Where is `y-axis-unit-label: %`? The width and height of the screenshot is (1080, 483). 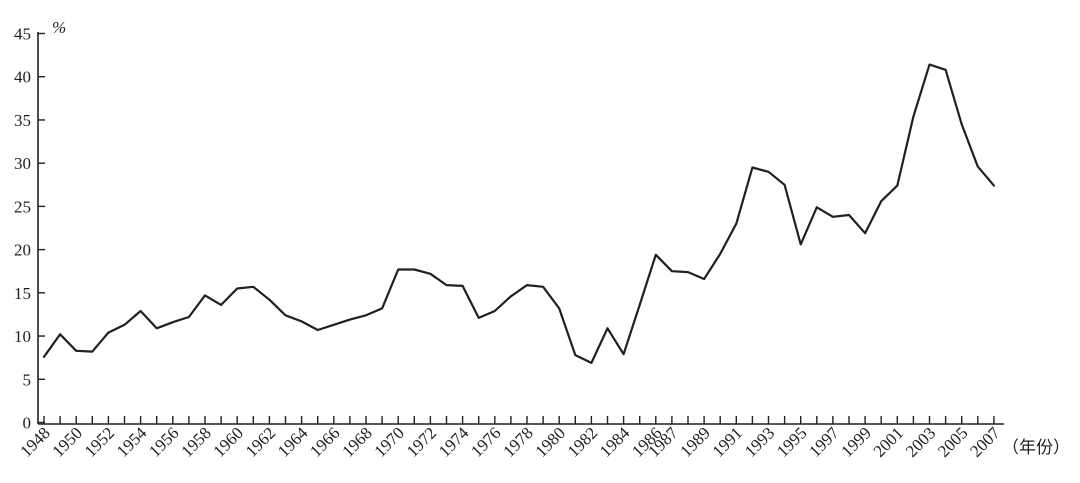
y-axis-unit-label: % is located at coordinates (59, 27).